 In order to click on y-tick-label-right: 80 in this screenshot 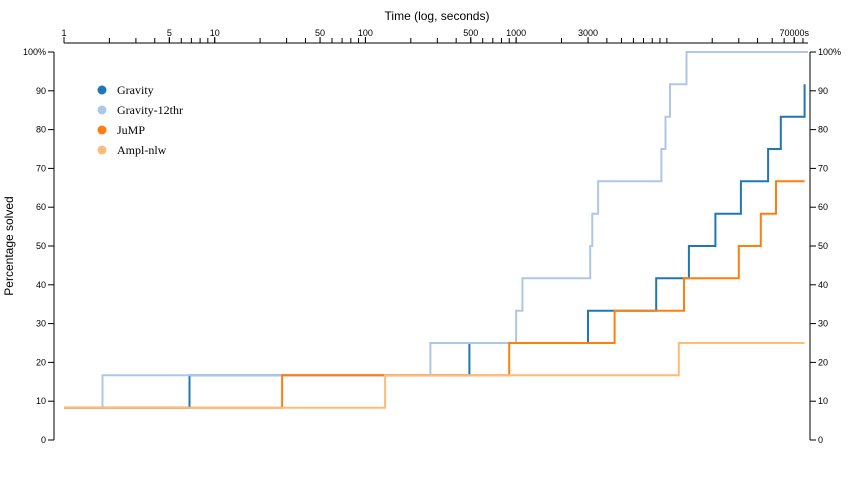, I will do `click(823, 130)`.